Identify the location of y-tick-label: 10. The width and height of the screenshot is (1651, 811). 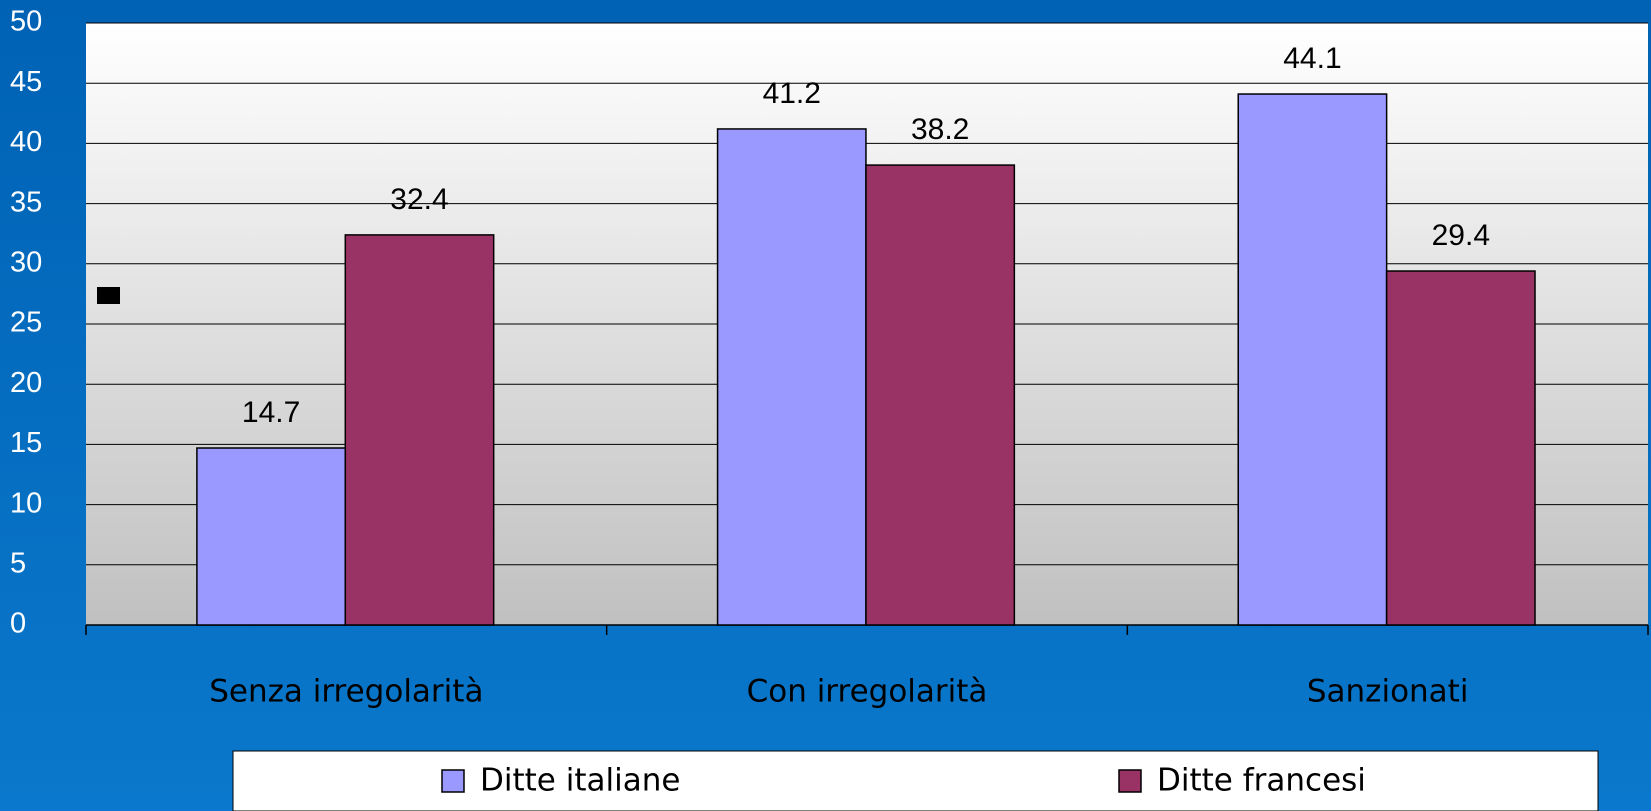
(26, 503).